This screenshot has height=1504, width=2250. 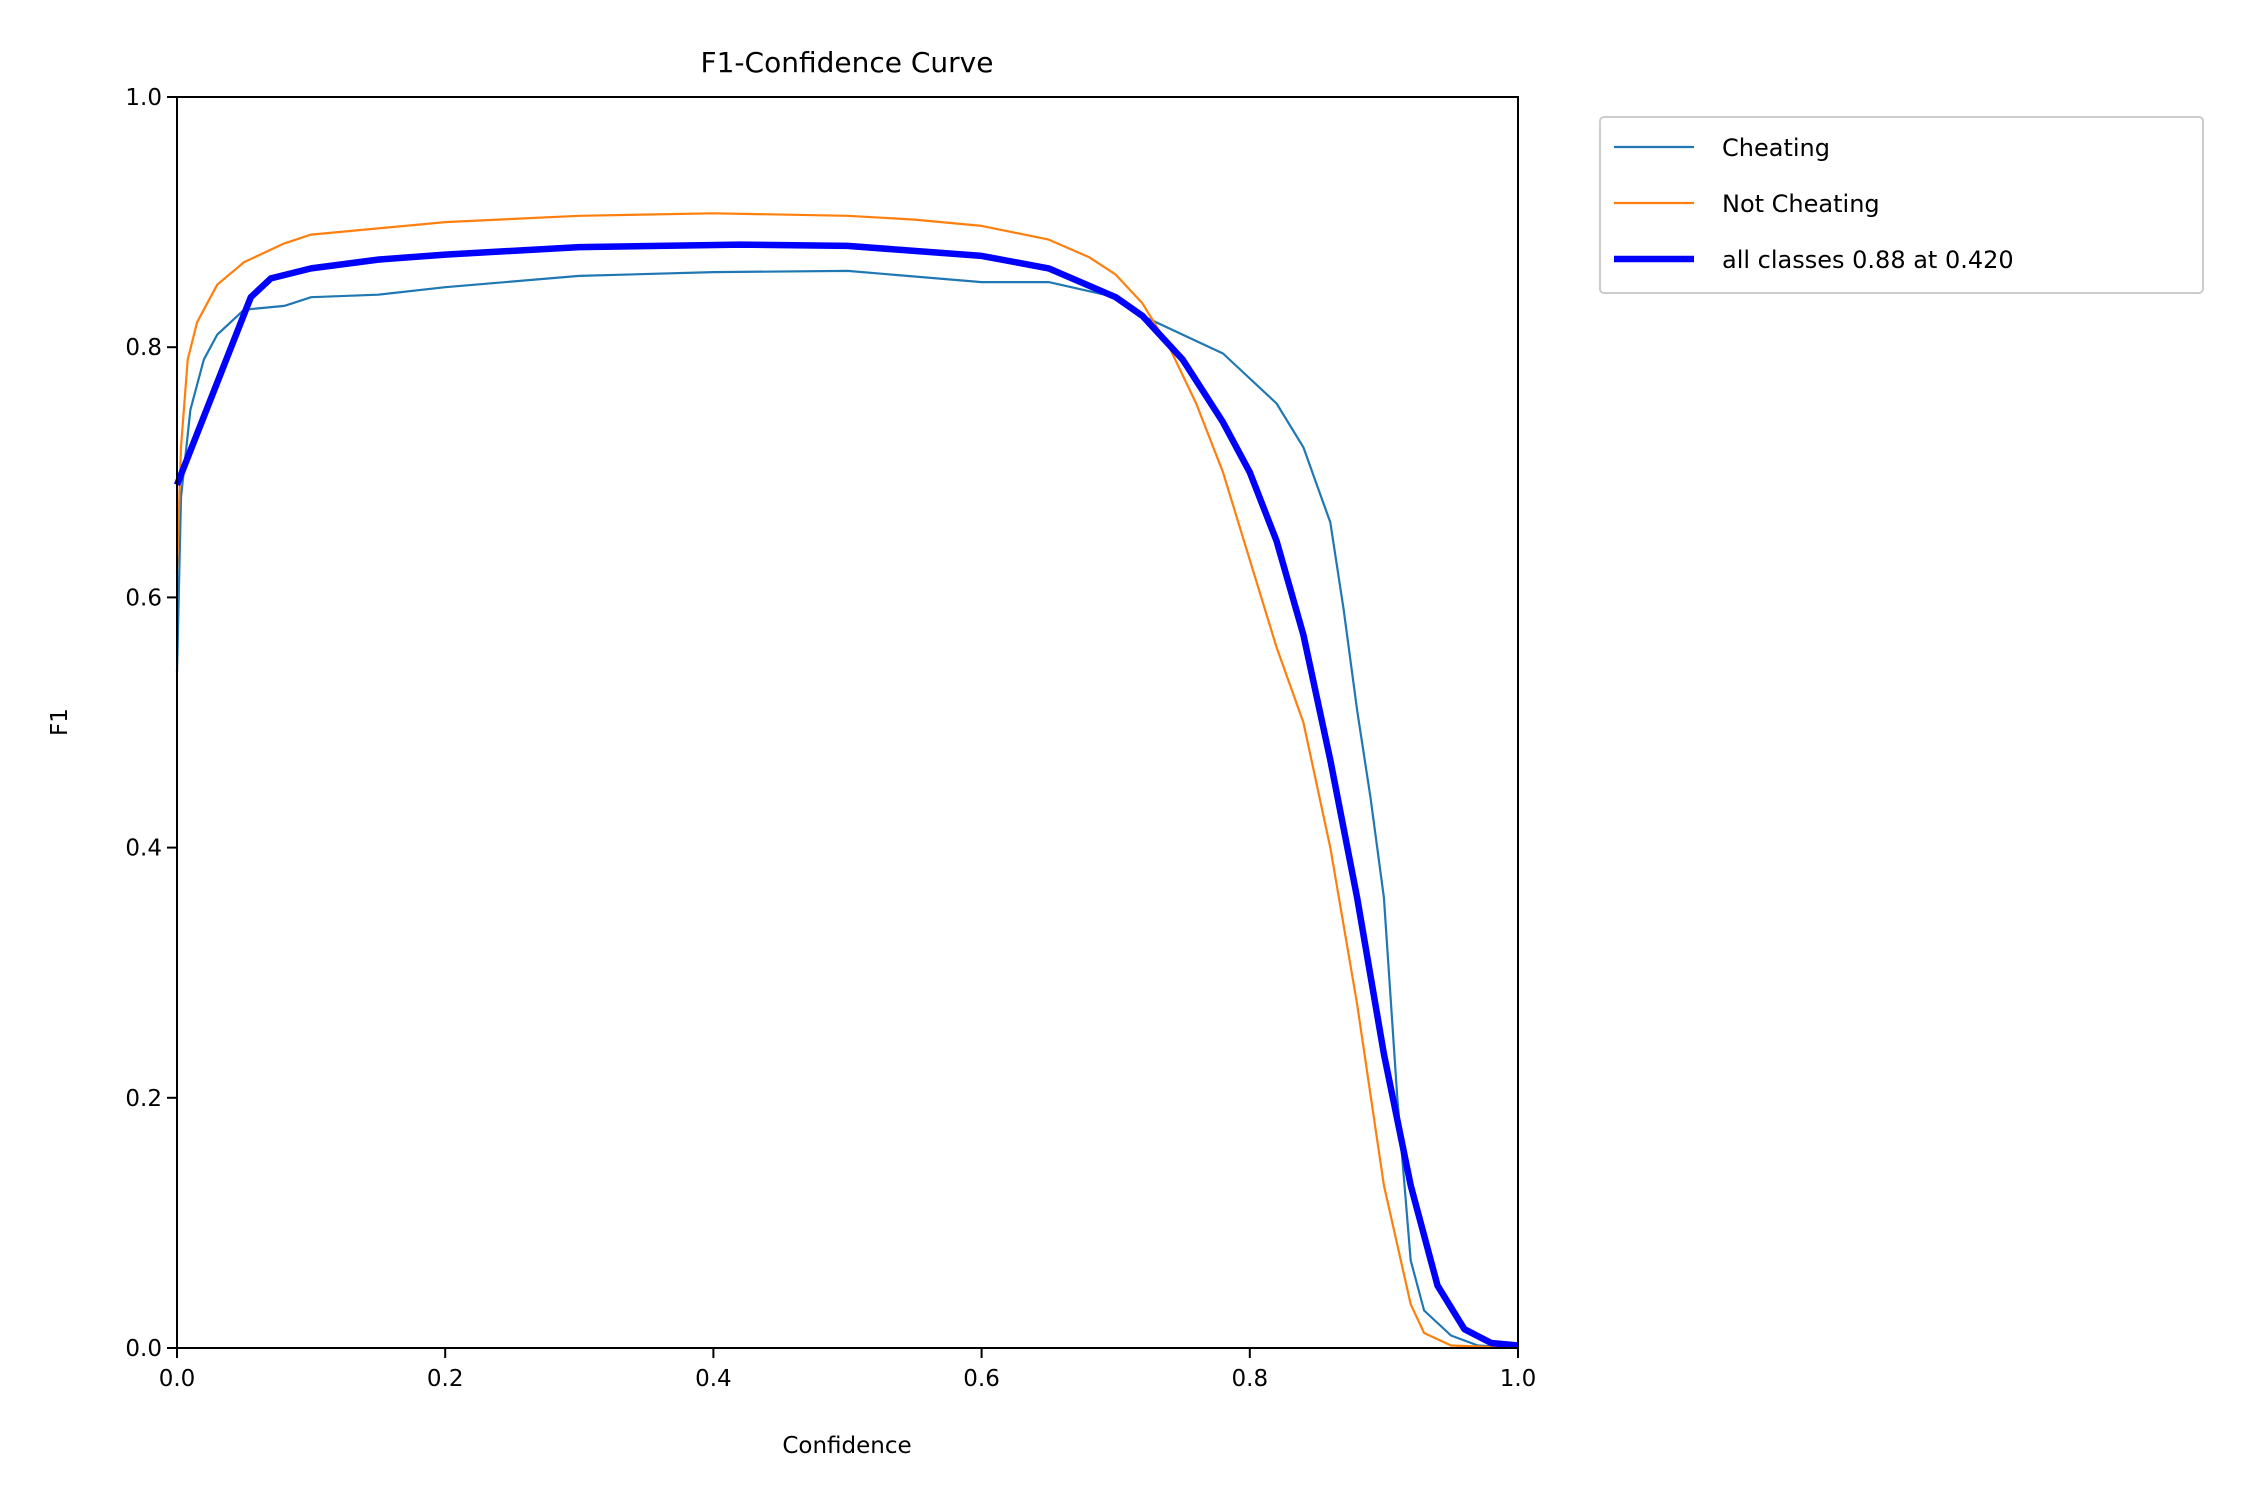 I want to click on legend-box, so click(x=1901, y=205).